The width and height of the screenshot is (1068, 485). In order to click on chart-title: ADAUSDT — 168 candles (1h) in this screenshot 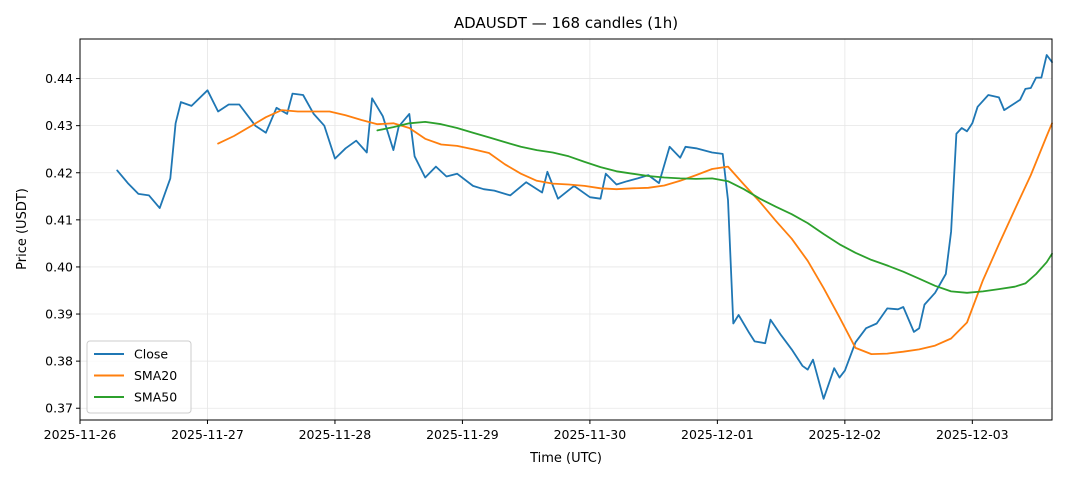, I will do `click(566, 23)`.